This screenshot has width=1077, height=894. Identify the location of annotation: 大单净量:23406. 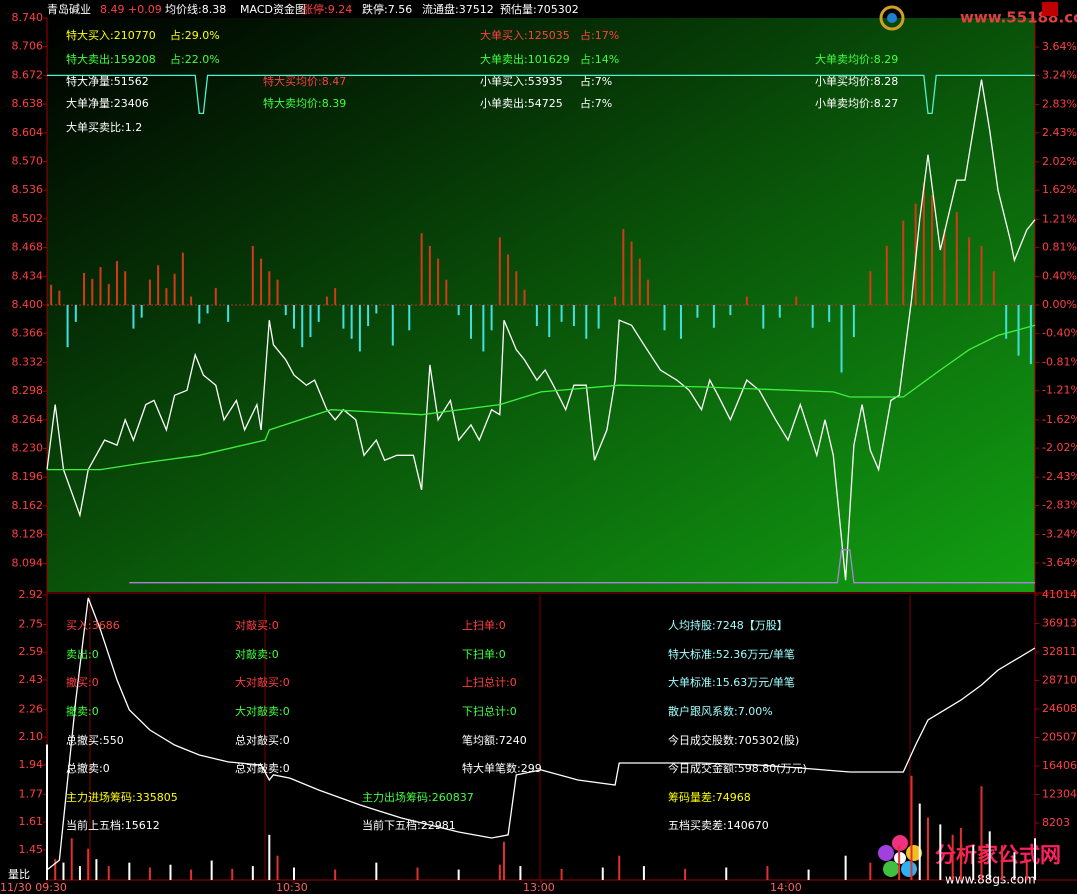
(107, 103).